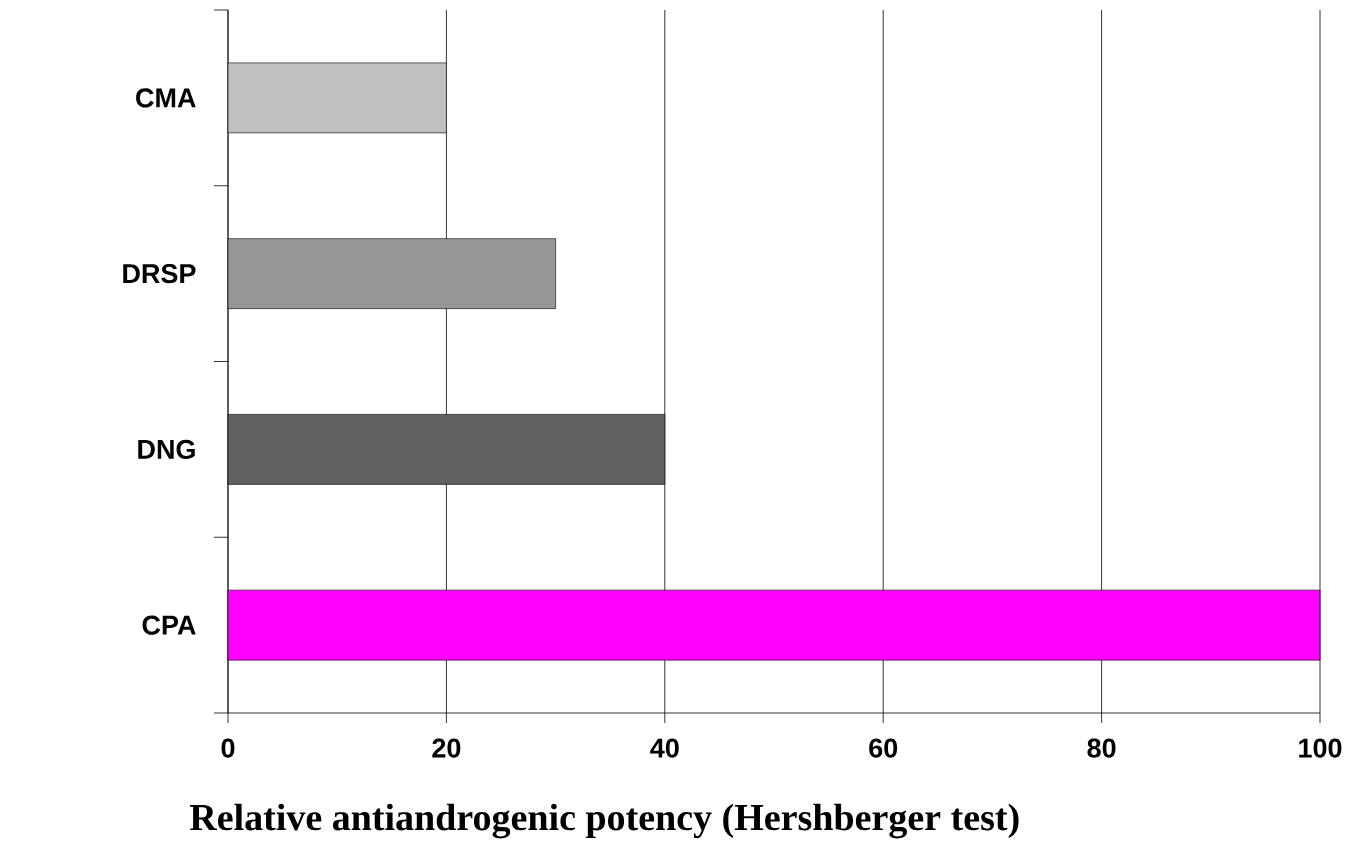  I want to click on y-tick-label: CMA, so click(166, 98).